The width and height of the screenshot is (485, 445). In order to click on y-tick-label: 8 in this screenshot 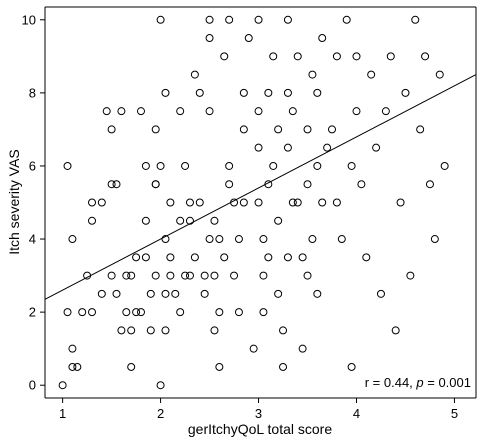, I will do `click(32, 92)`.